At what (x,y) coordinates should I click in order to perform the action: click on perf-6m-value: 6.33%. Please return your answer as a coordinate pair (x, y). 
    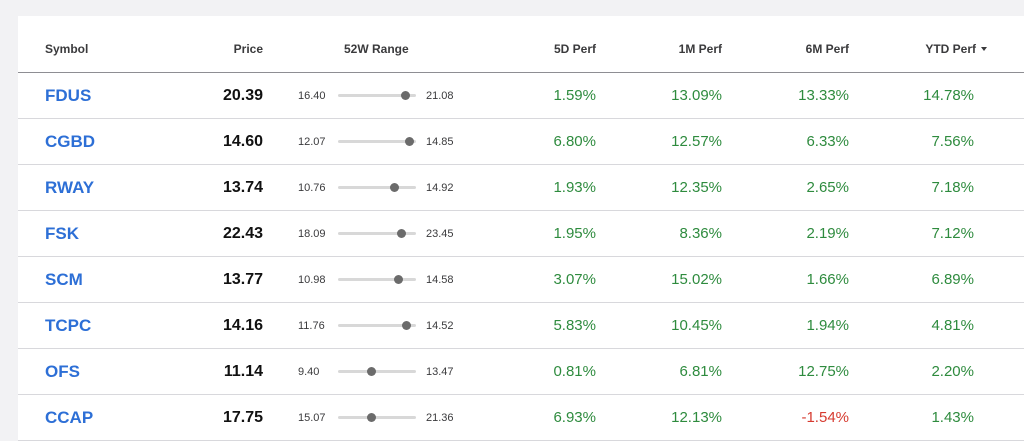
    Looking at the image, I should click on (827, 141).